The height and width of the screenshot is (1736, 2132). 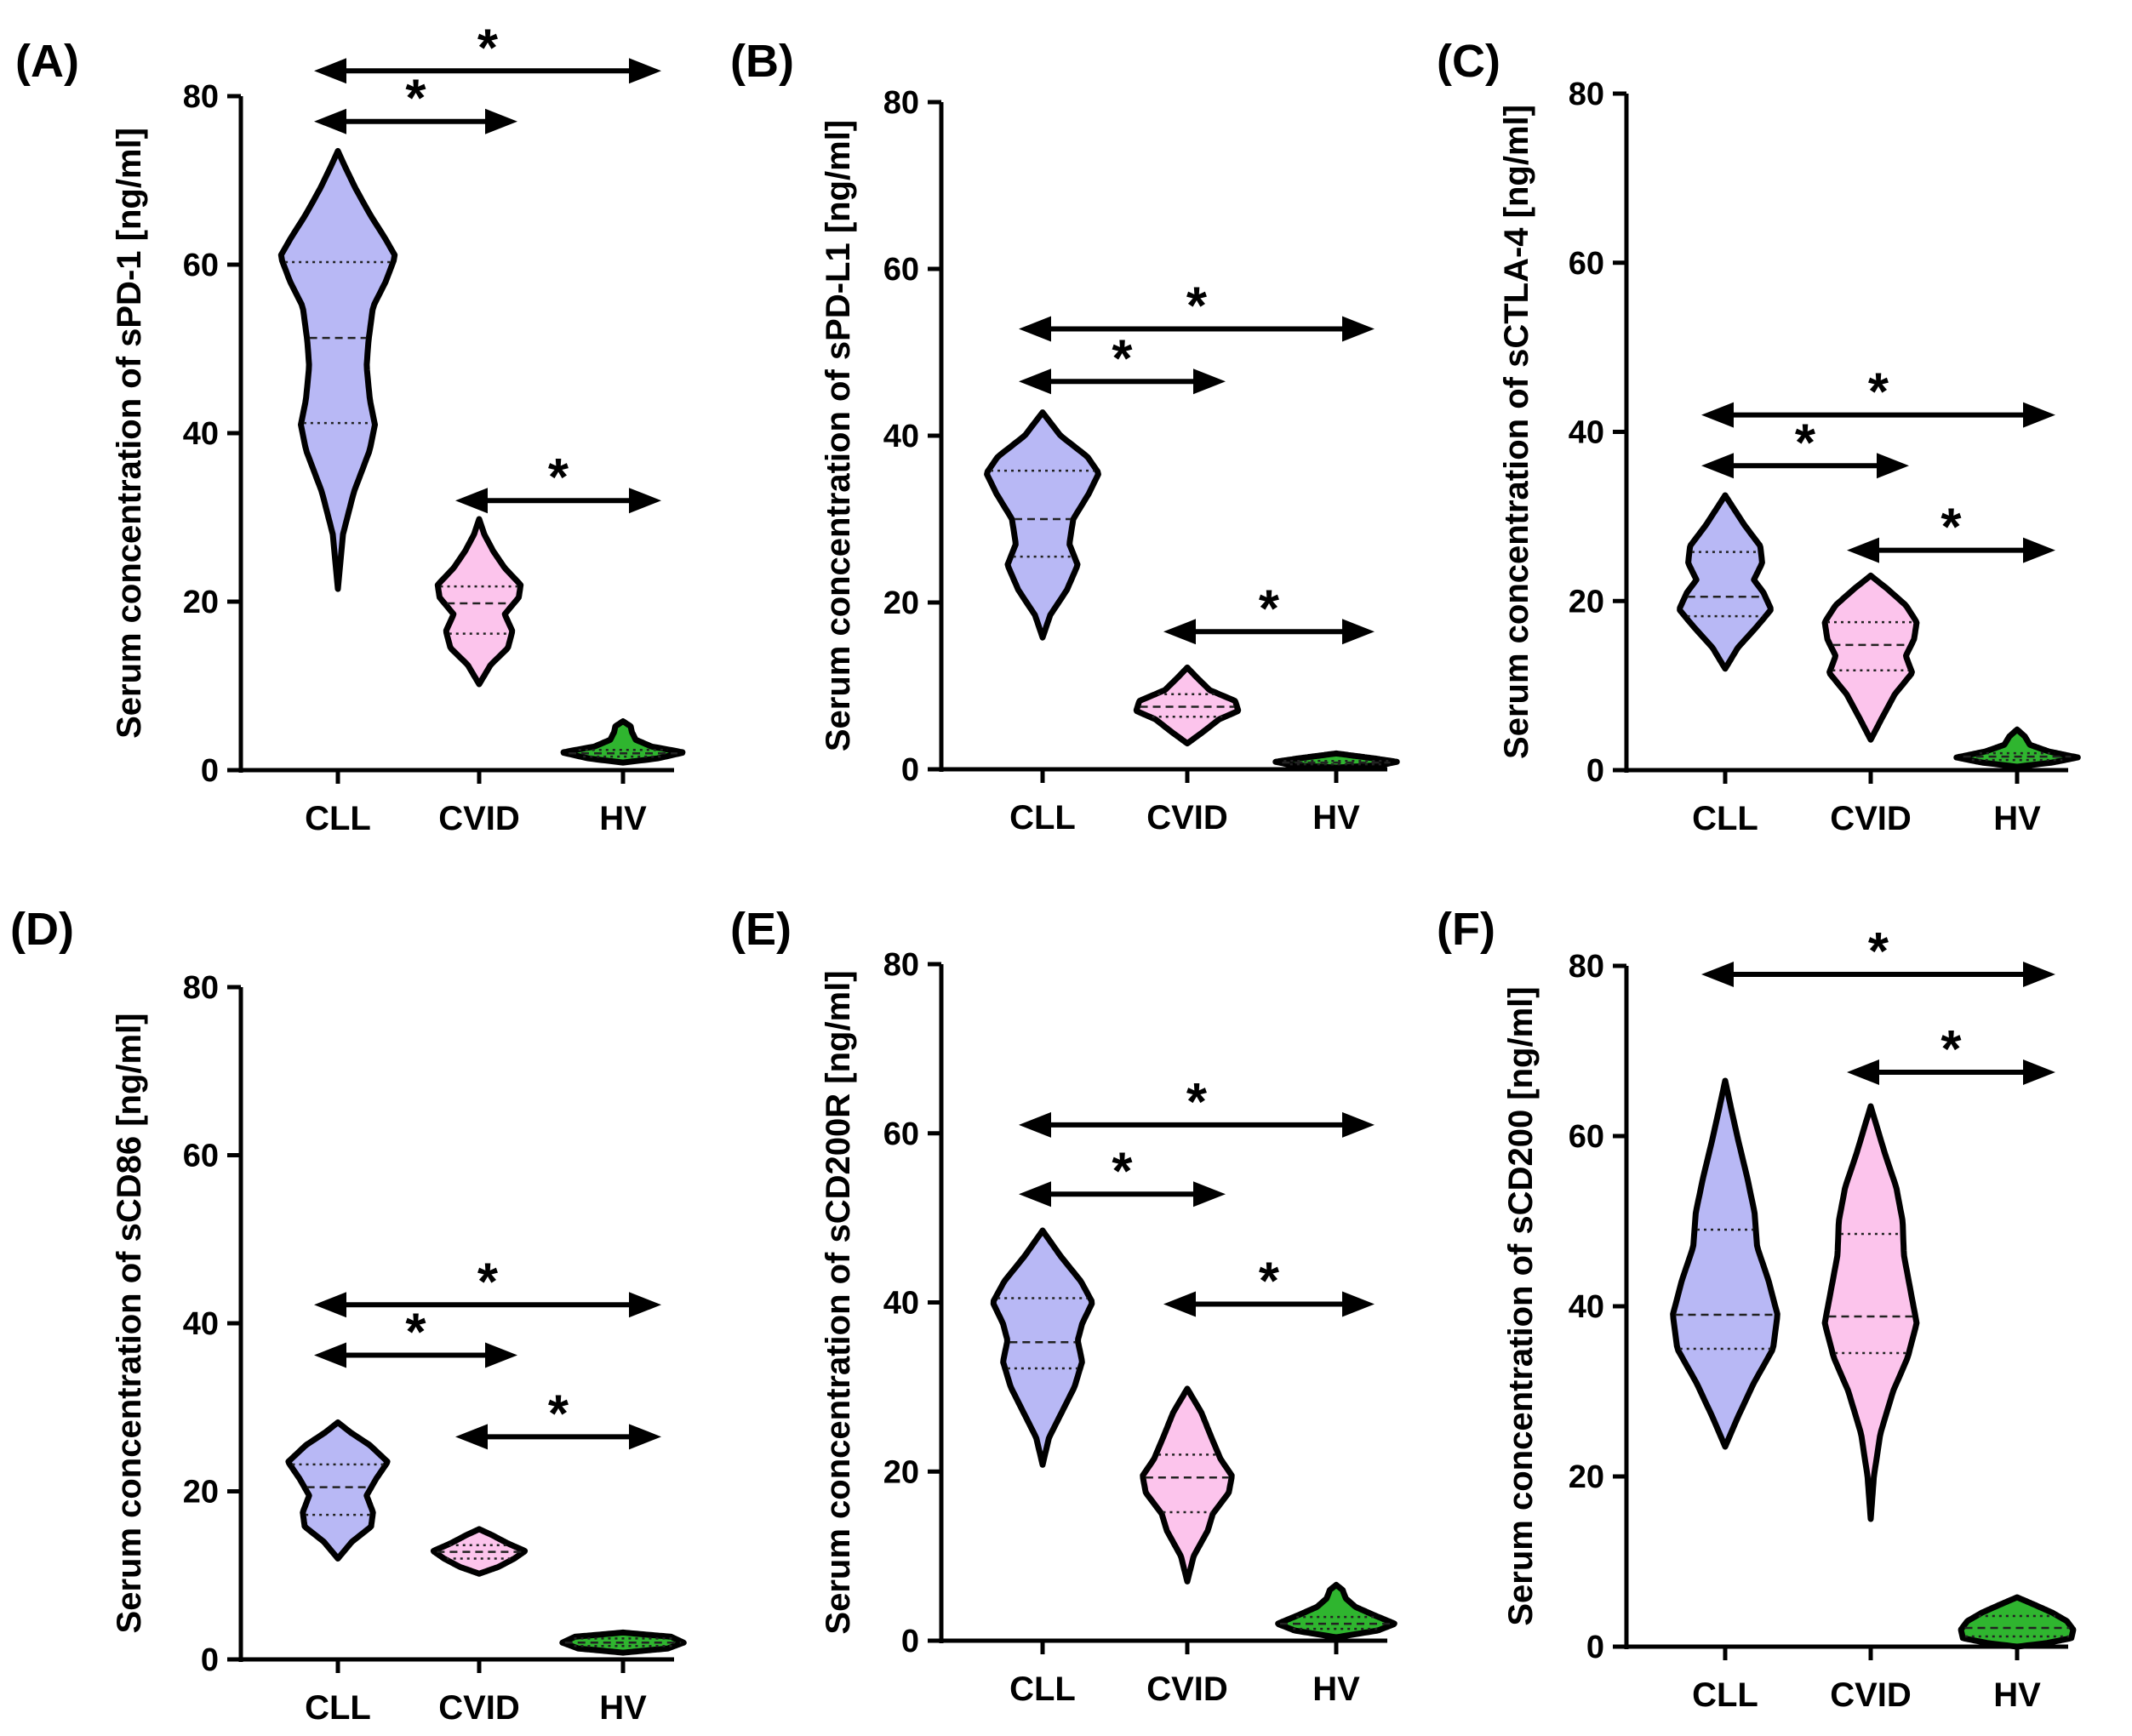 What do you see at coordinates (761, 929) in the screenshot?
I see `panel-label: (E)` at bounding box center [761, 929].